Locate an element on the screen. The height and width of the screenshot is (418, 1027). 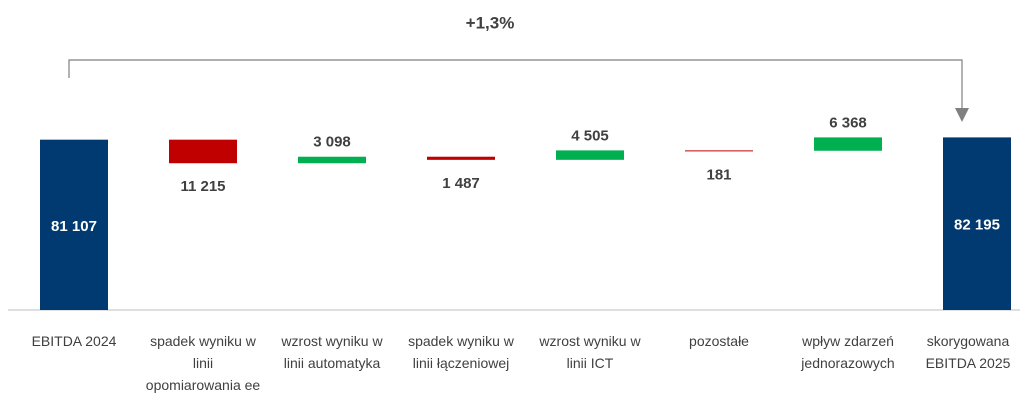
x-tick-label: spadek wyniku w linii łączeniowej is located at coordinates (461, 352).